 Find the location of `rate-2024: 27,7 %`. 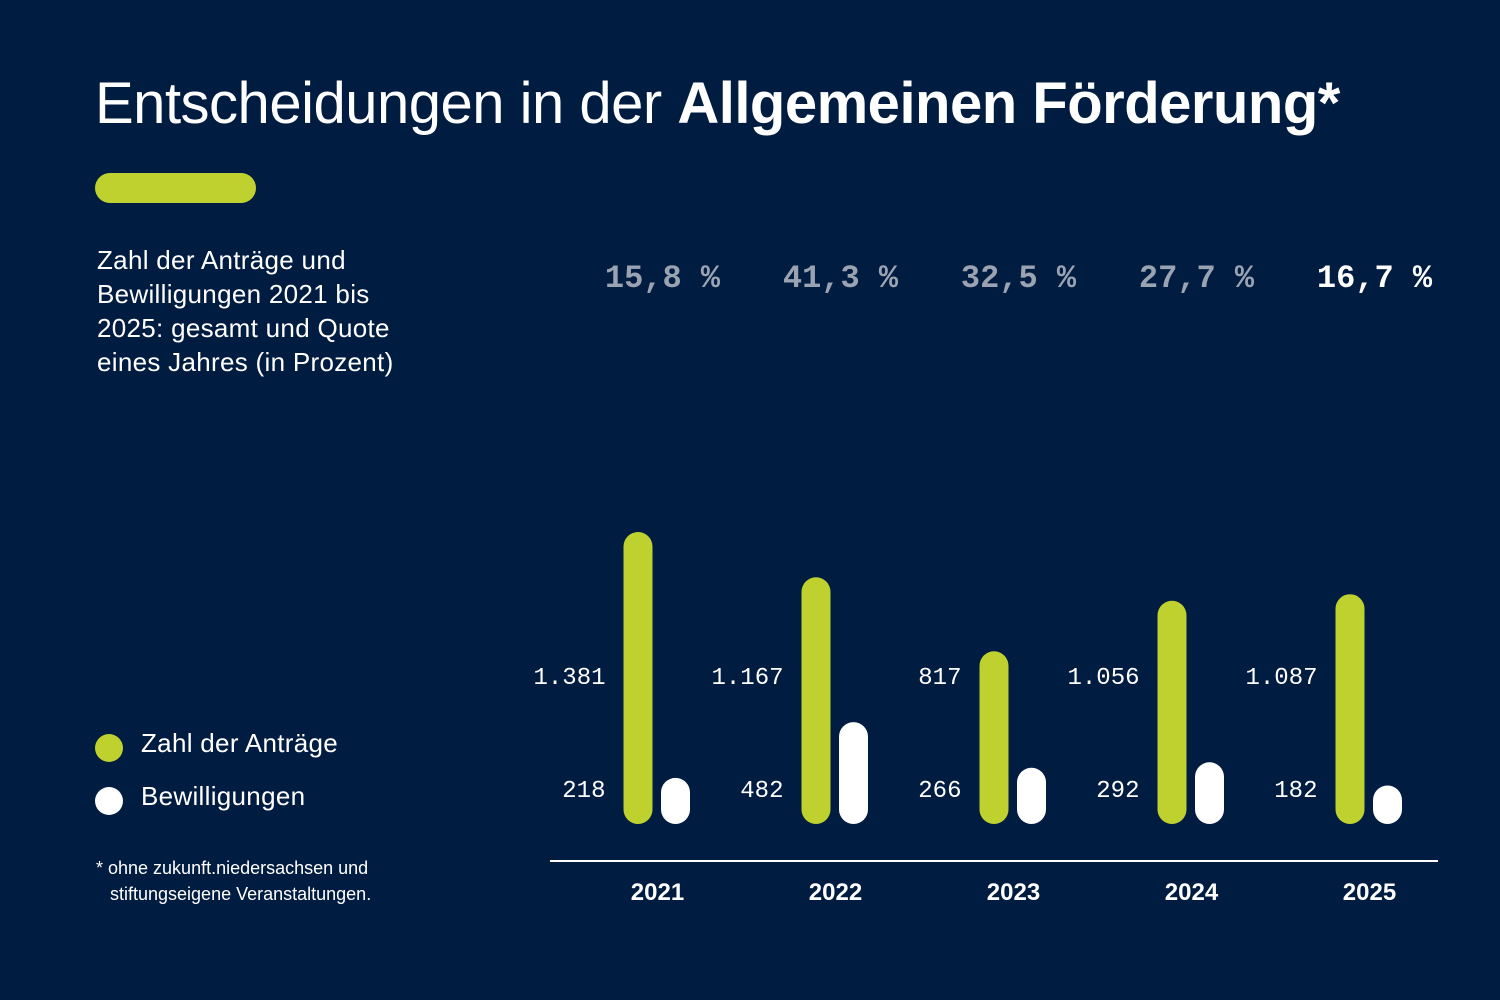

rate-2024: 27,7 % is located at coordinates (1197, 278).